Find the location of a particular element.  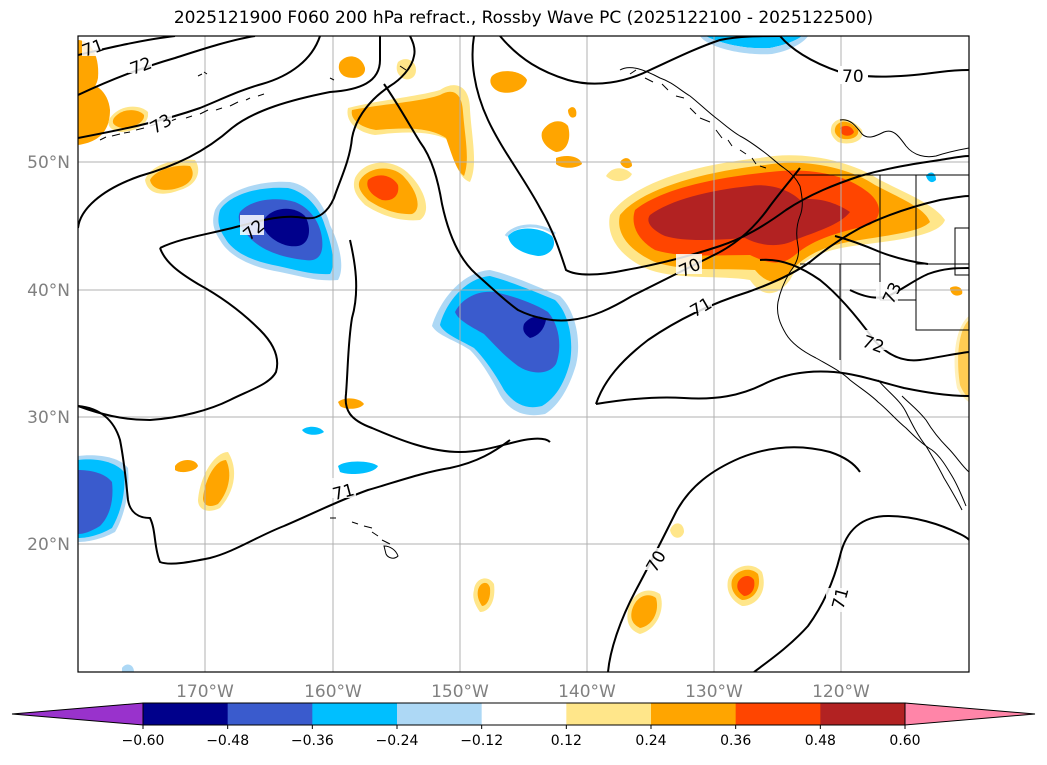

blob-172w-26n is located at coordinates (186, 466).